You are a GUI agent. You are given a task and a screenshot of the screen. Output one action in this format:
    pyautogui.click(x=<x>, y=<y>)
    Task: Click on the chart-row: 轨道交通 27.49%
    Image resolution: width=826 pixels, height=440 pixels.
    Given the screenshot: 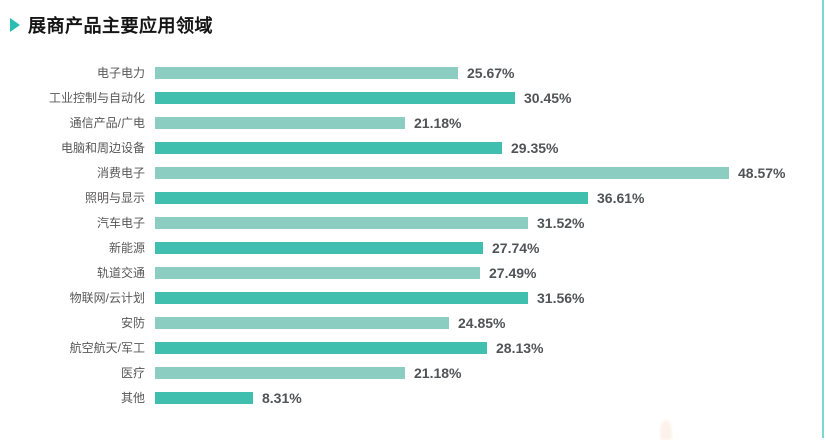 What is the action you would take?
    pyautogui.click(x=413, y=272)
    